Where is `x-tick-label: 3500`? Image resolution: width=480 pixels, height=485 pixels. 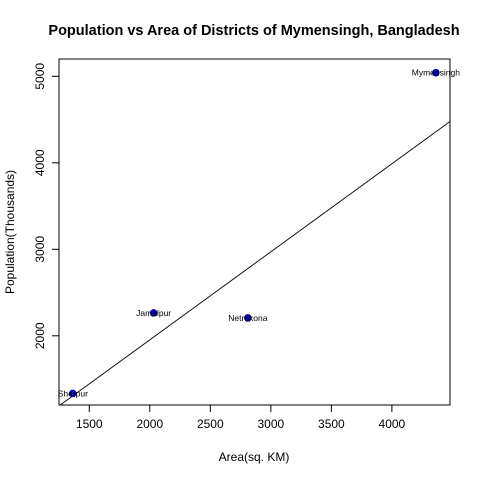
x-tick-label: 3500 is located at coordinates (331, 424).